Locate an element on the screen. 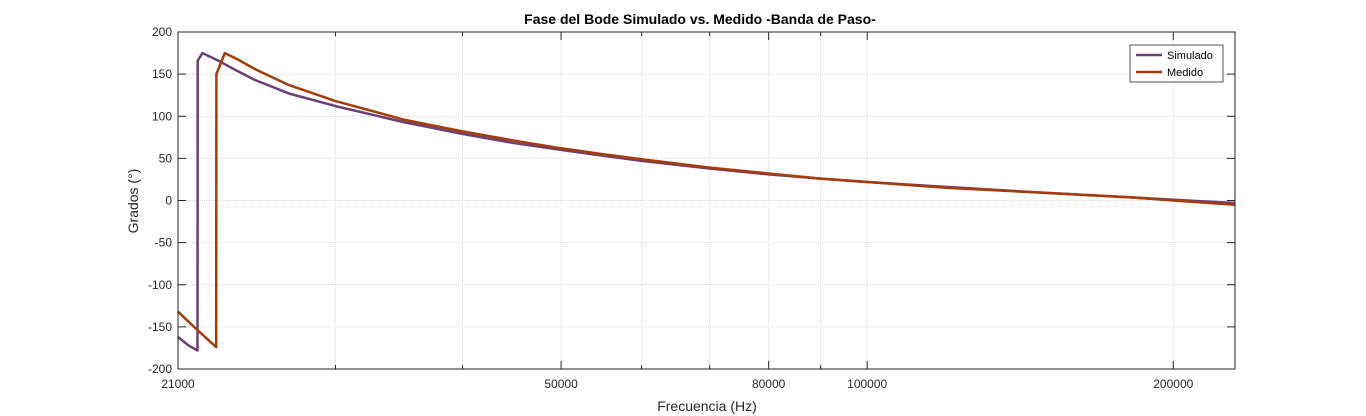 This screenshot has height=416, width=1366. legend-label-medido: Medido is located at coordinates (1185, 73).